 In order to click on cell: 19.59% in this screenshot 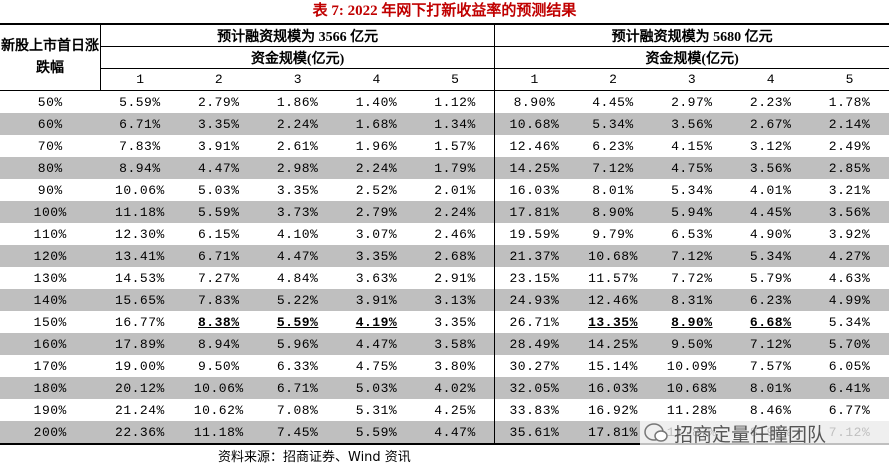, I will do `click(534, 234)`.